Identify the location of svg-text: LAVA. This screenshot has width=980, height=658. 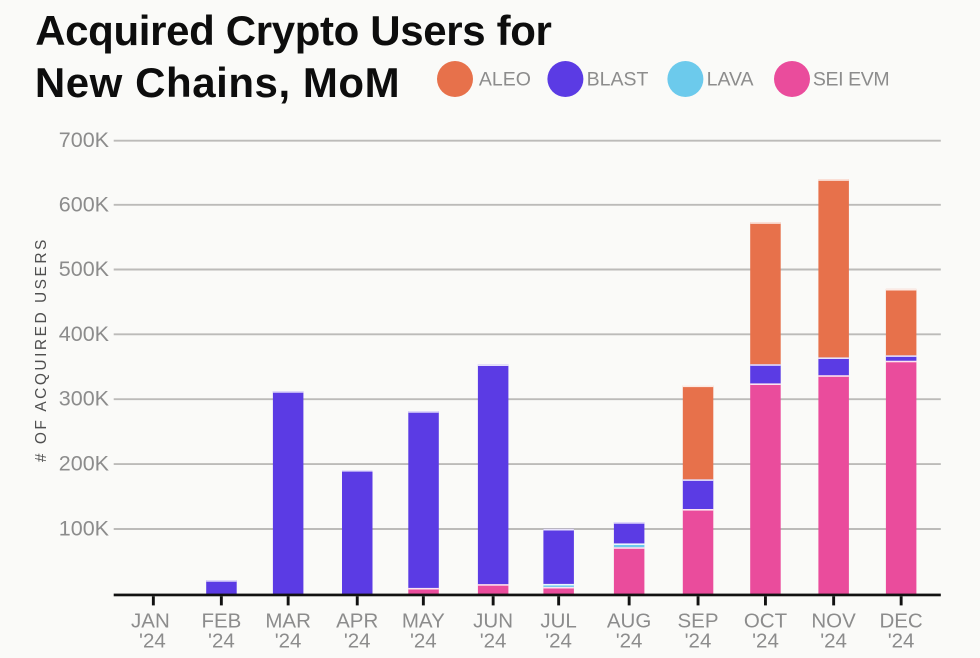
(730, 79).